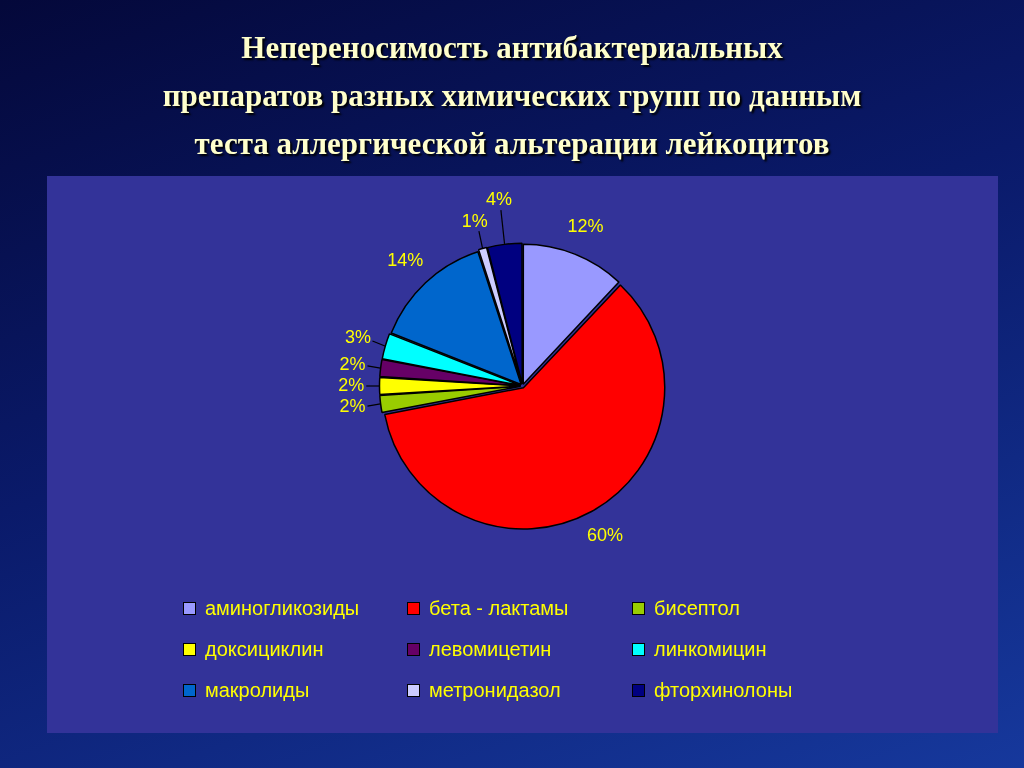  I want to click on legend-label: фторхинолоны, so click(723, 690).